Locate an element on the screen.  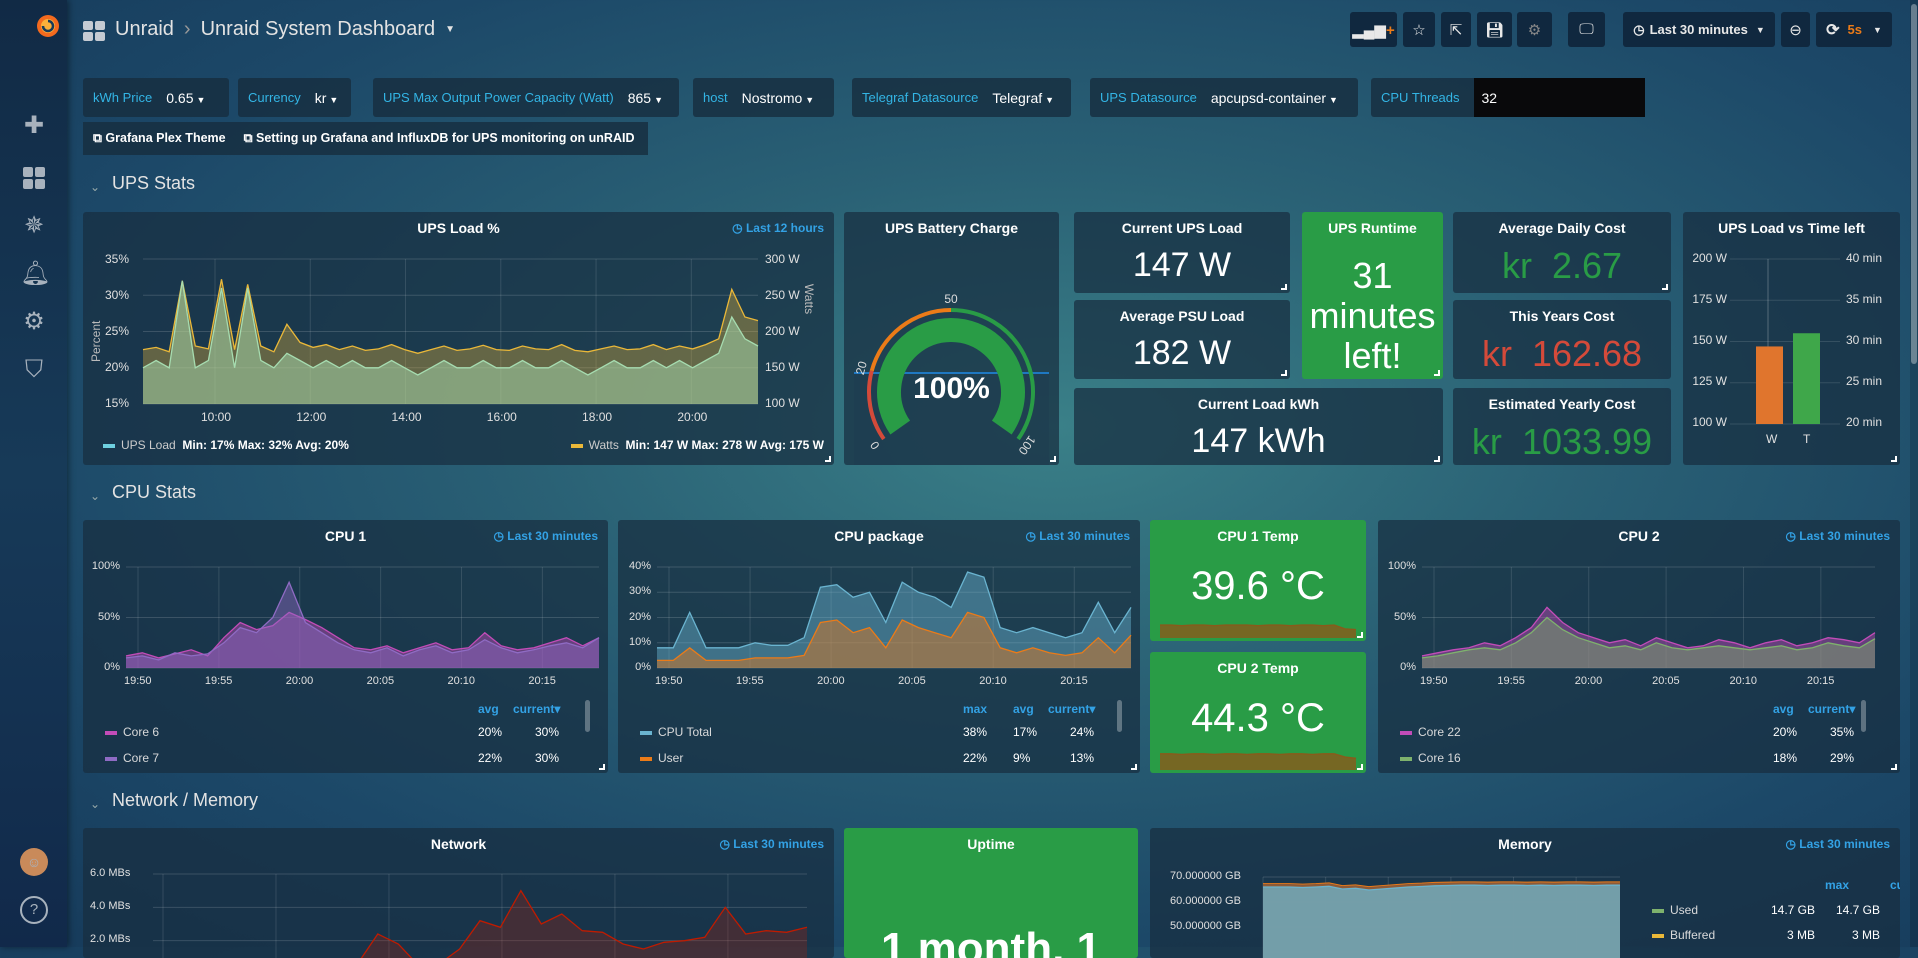
legend-col-header: max is located at coordinates (1837, 885).